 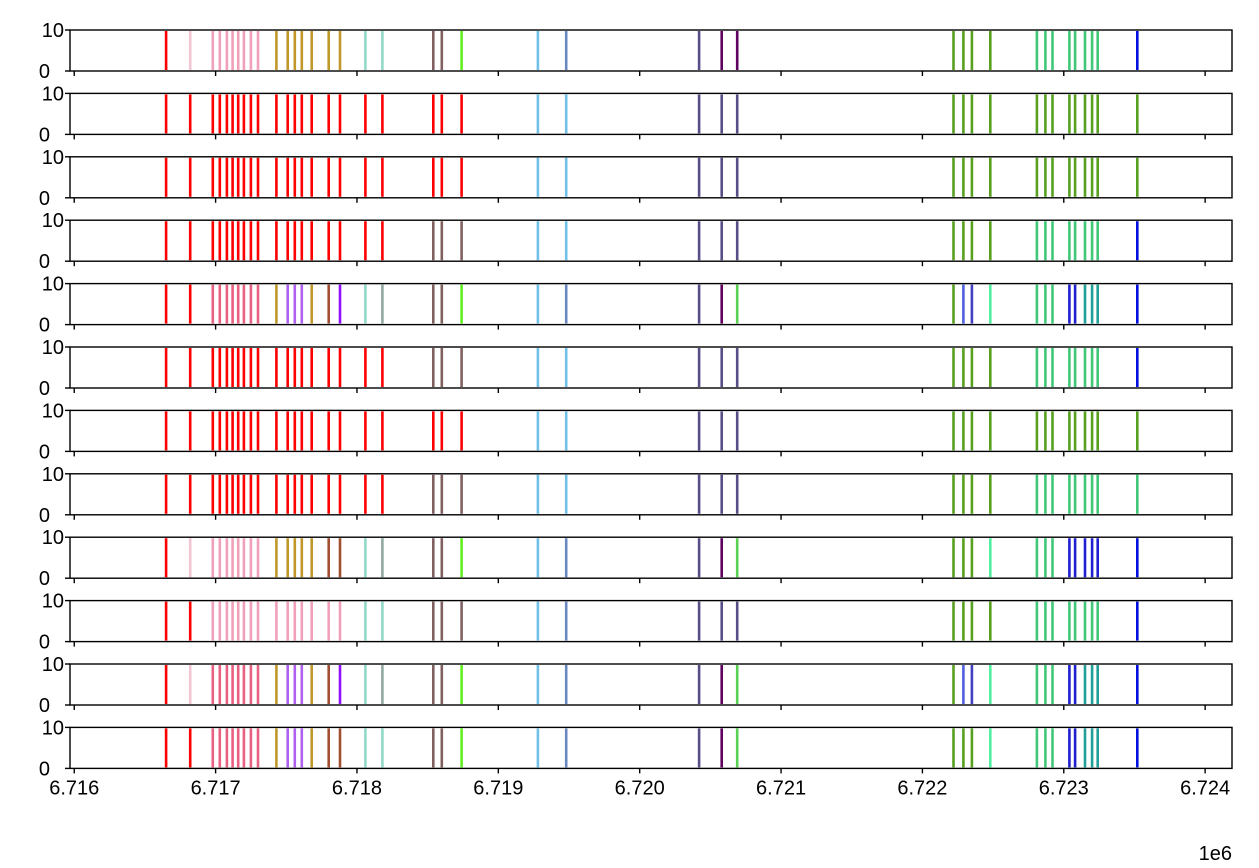 I want to click on x-tick-label: 6.720, so click(x=640, y=788).